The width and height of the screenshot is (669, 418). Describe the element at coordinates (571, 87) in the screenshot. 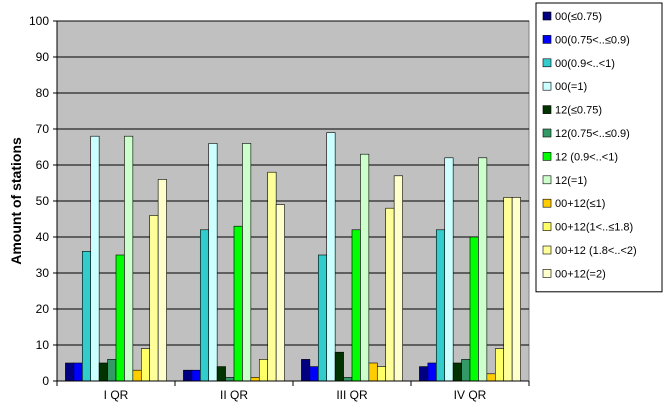

I see `legend-label: 00(=1)` at that location.